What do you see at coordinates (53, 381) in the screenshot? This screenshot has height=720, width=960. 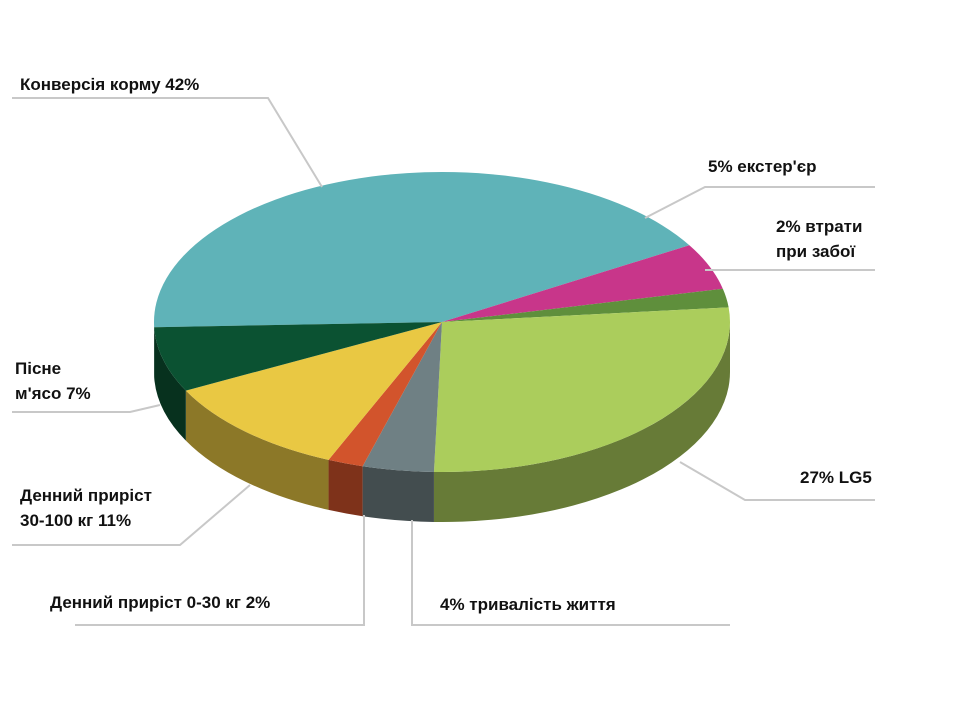 I see `slice-label: Пісне м'ясо 7%` at bounding box center [53, 381].